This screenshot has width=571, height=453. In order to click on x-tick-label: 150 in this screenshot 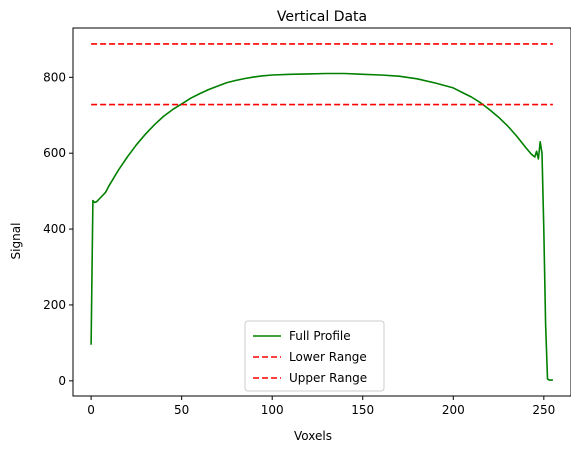, I will do `click(362, 410)`.